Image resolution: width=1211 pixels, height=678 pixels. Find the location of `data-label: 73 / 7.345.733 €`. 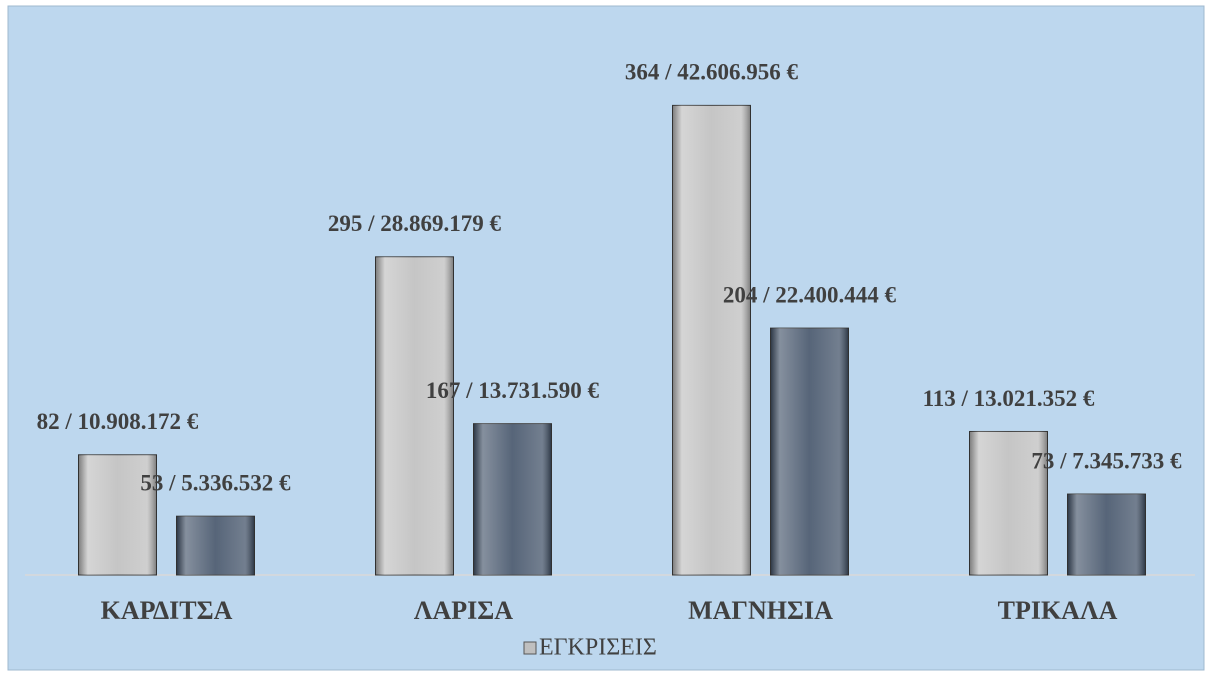

data-label: 73 / 7.345.733 € is located at coordinates (1106, 460).